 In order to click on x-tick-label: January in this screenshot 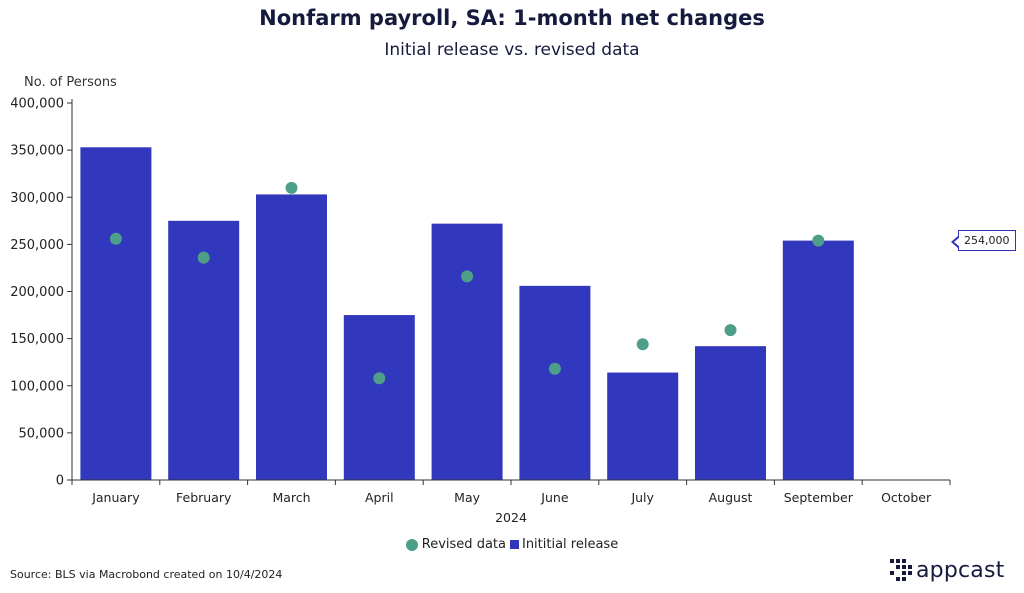, I will do `click(115, 497)`.